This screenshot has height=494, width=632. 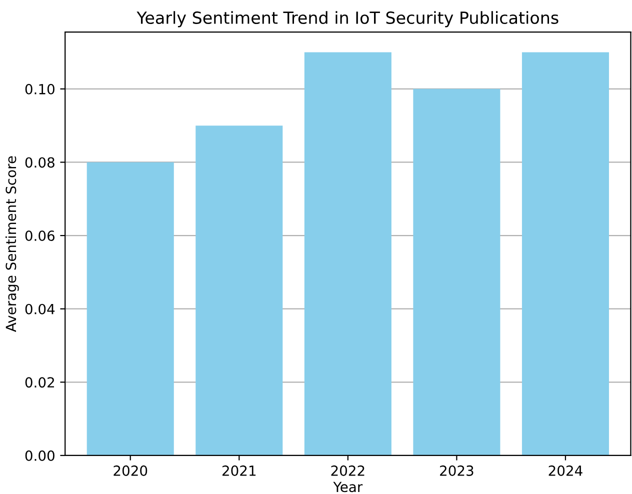 I want to click on y-tick-label: 0.02, so click(x=39, y=382).